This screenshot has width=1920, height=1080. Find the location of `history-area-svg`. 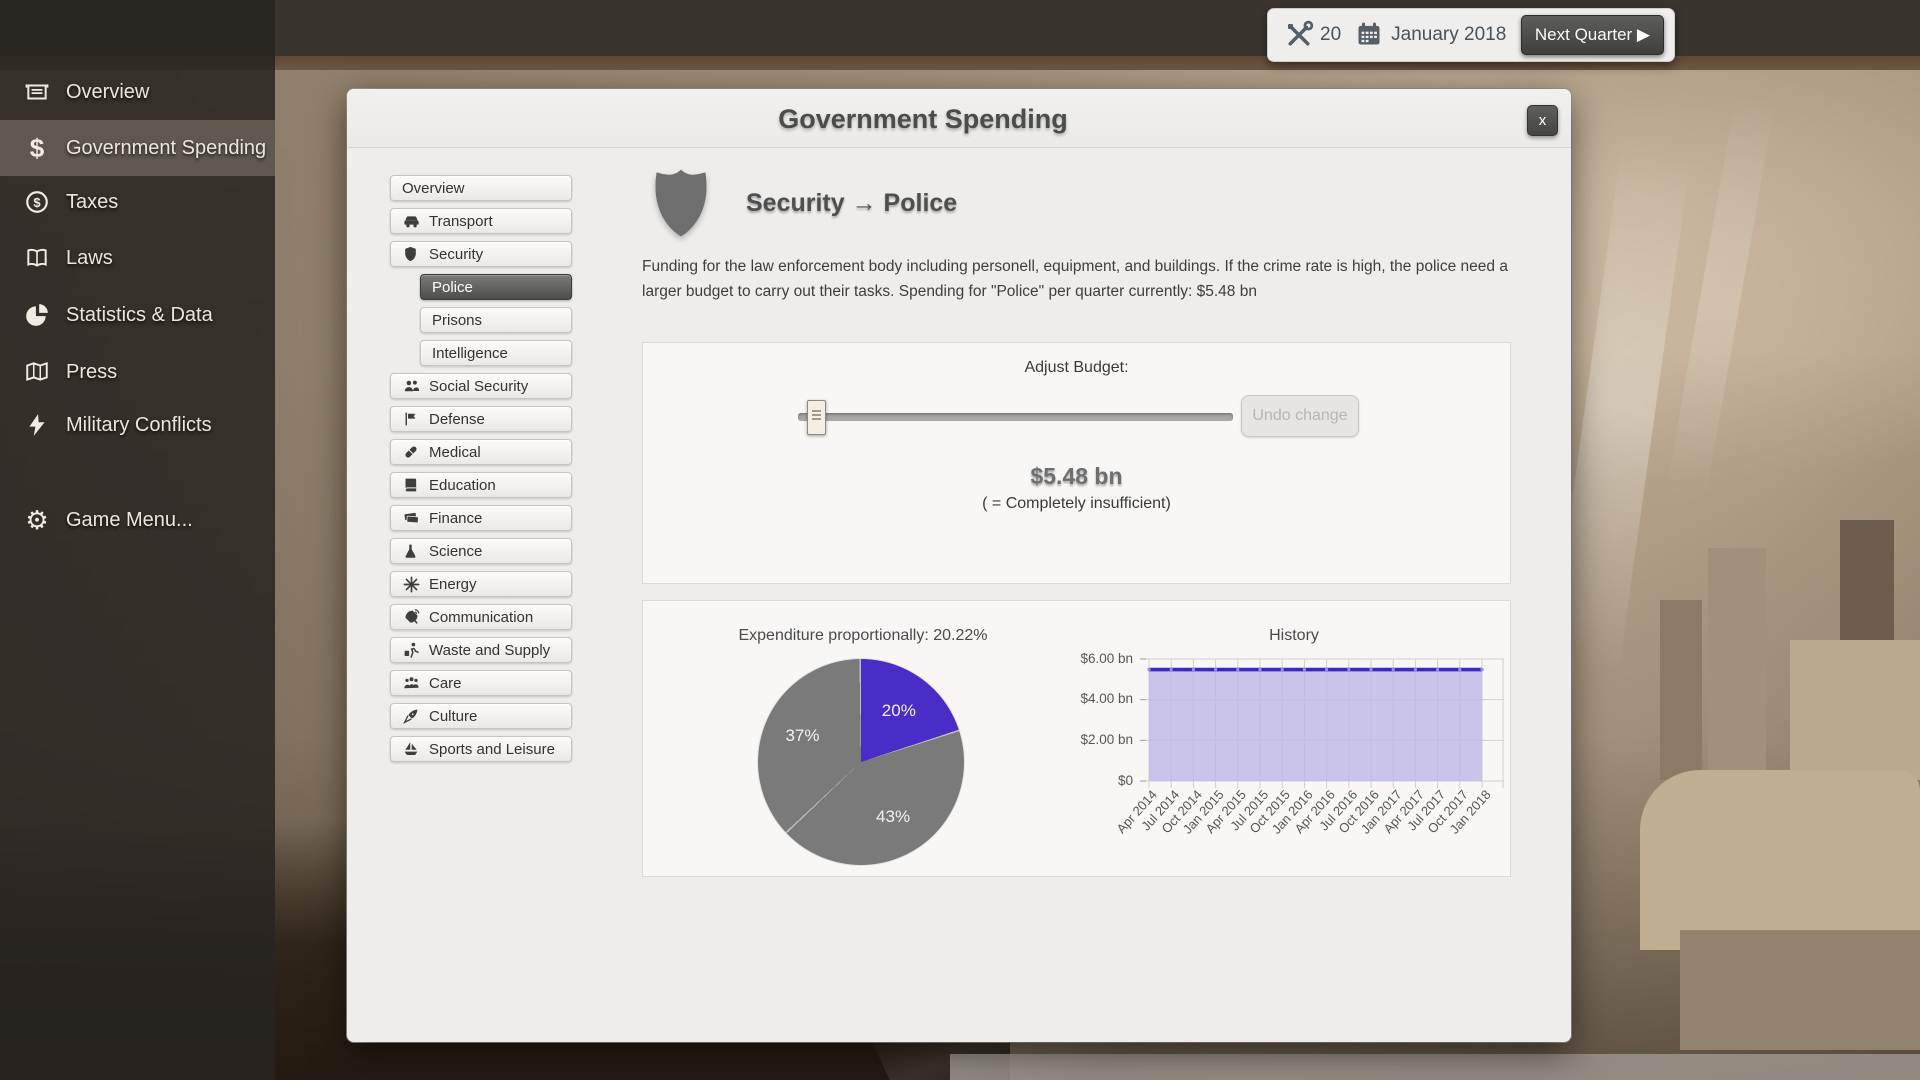

history-area-svg is located at coordinates (1322, 723).